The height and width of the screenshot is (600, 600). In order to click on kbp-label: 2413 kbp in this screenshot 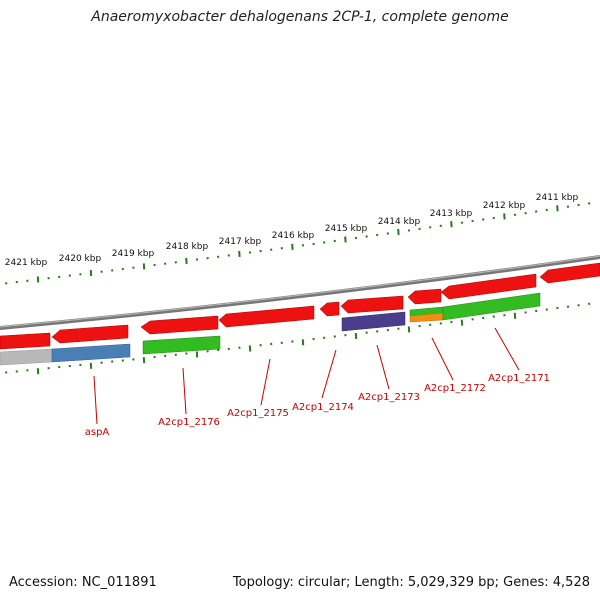, I will do `click(451, 214)`.